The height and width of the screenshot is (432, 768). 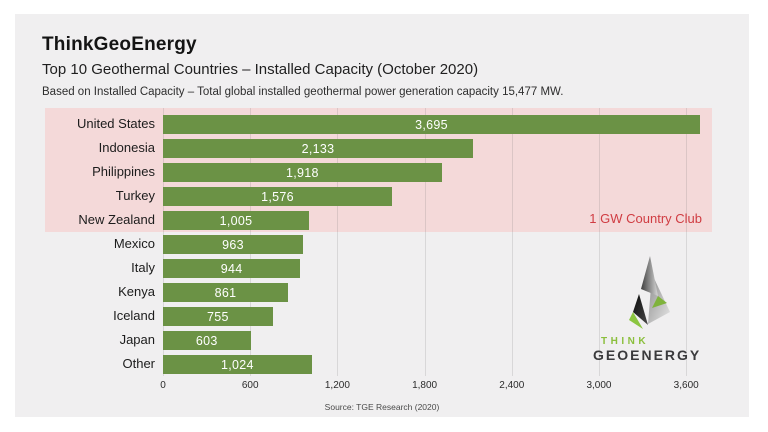 What do you see at coordinates (134, 315) in the screenshot?
I see `country-label-iceland: Iceland` at bounding box center [134, 315].